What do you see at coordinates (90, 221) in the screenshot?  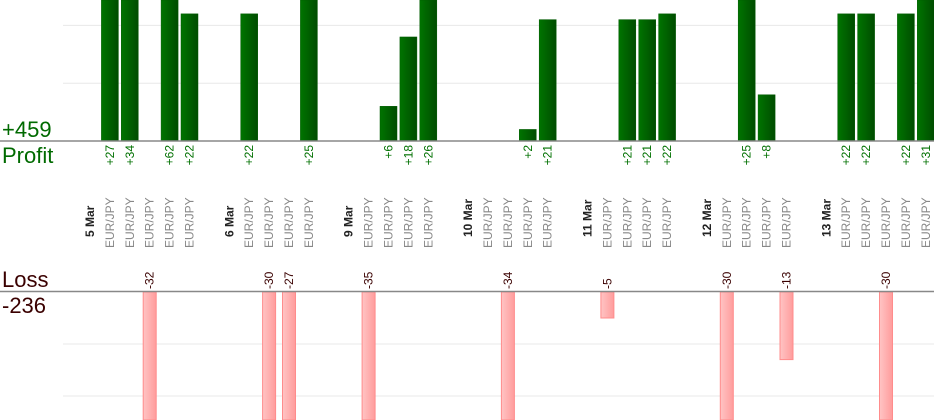 I see `date-label: 5 Mar` at bounding box center [90, 221].